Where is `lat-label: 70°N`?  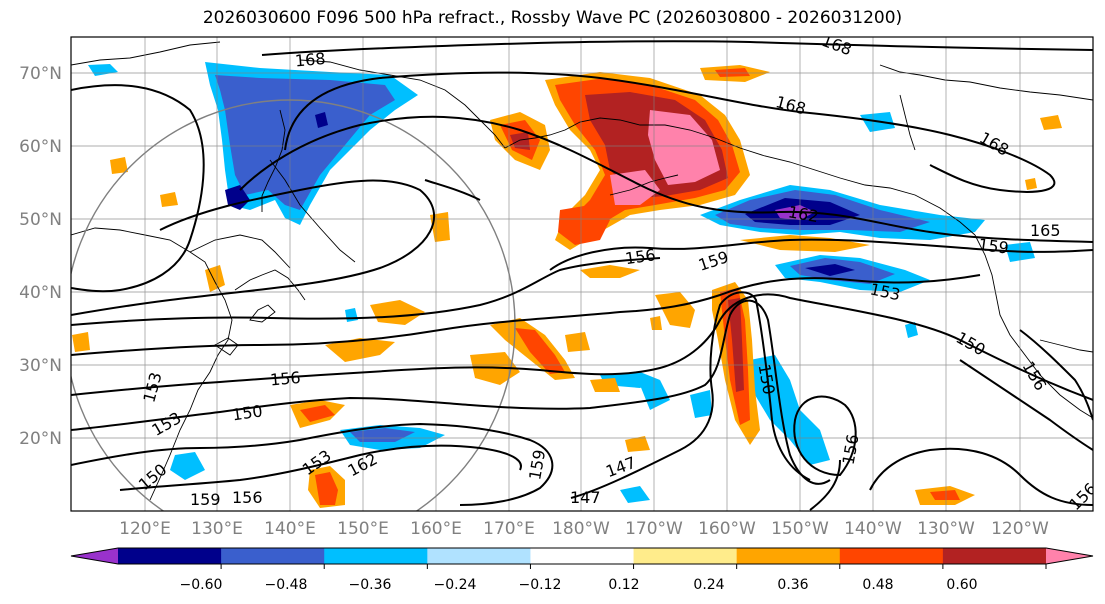 lat-label: 70°N is located at coordinates (40, 74).